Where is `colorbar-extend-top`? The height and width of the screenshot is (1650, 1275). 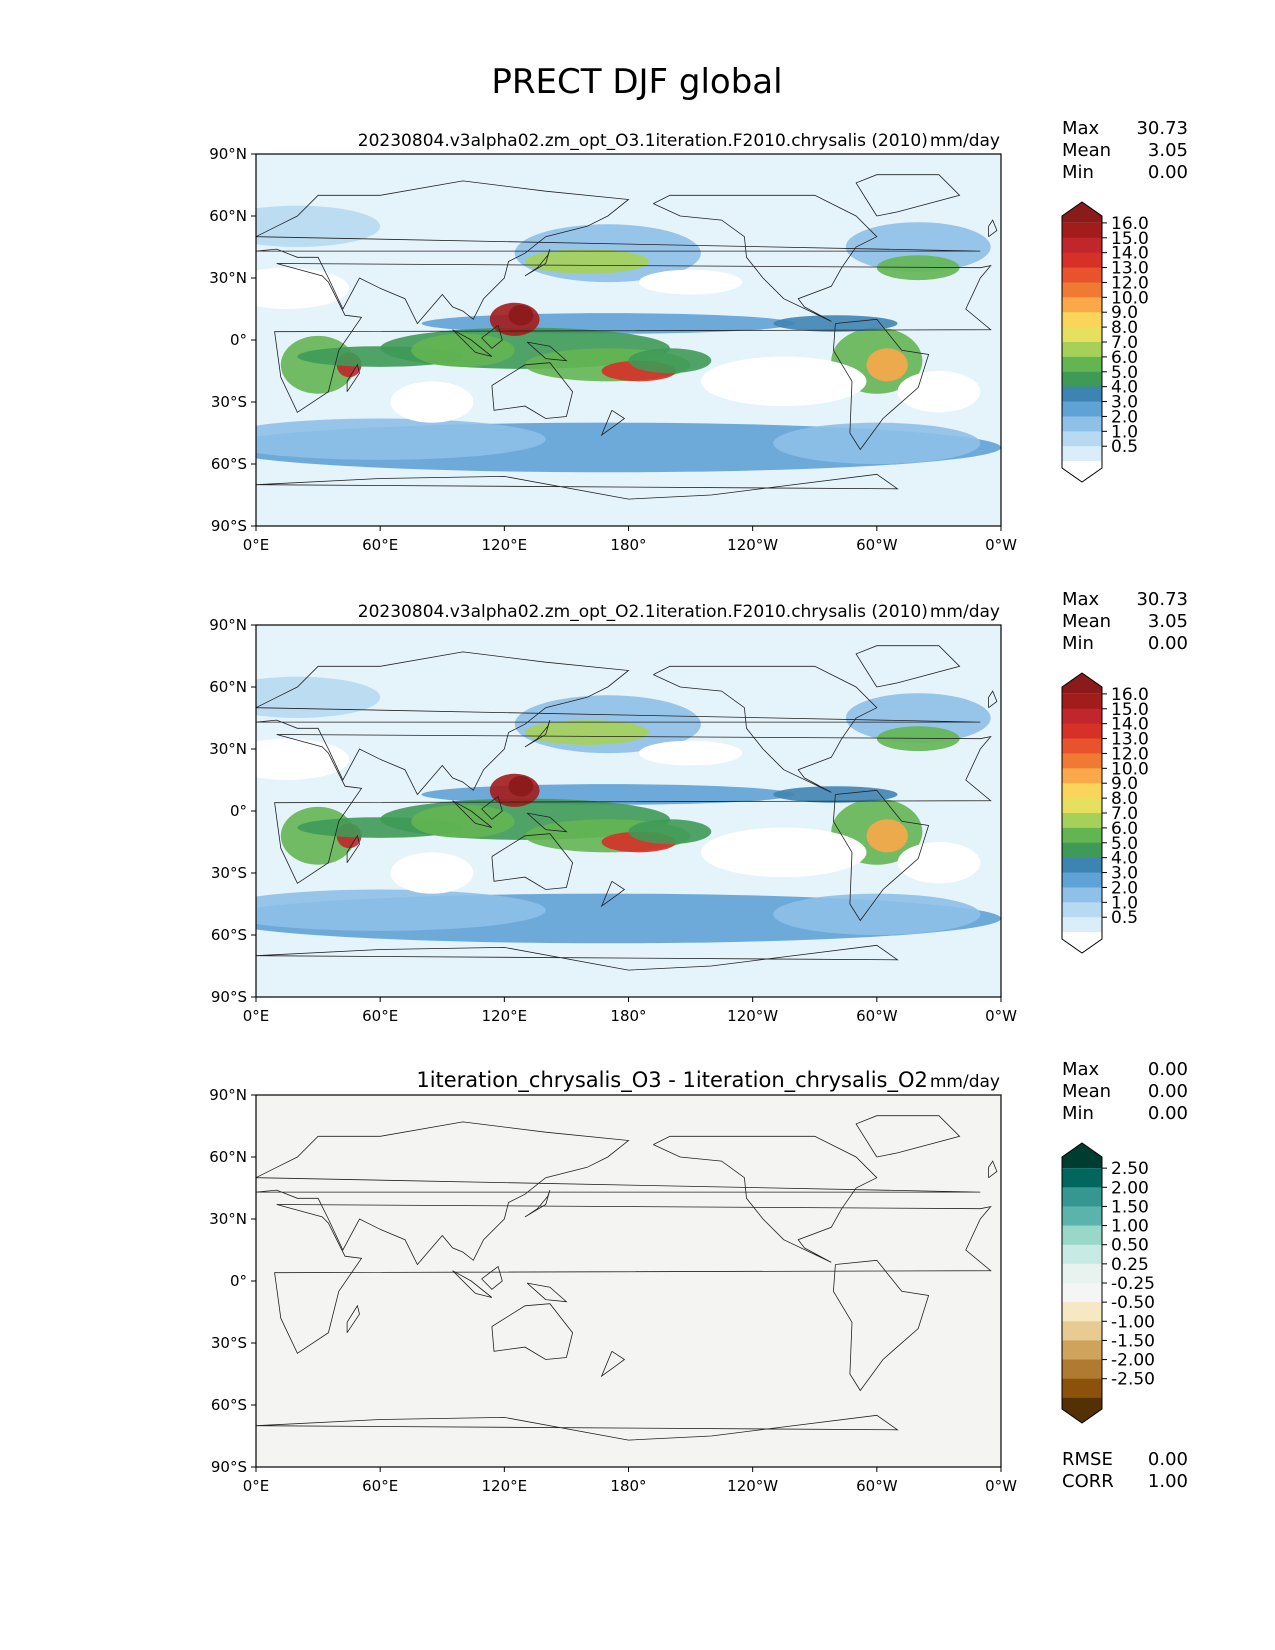
colorbar-extend-top is located at coordinates (1082, 212).